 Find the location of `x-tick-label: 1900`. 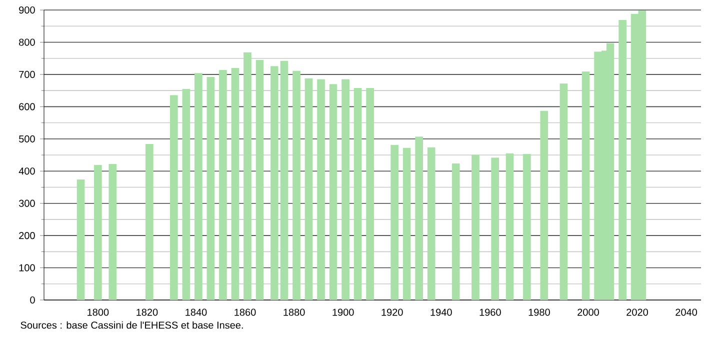

x-tick-label: 1900 is located at coordinates (343, 312).